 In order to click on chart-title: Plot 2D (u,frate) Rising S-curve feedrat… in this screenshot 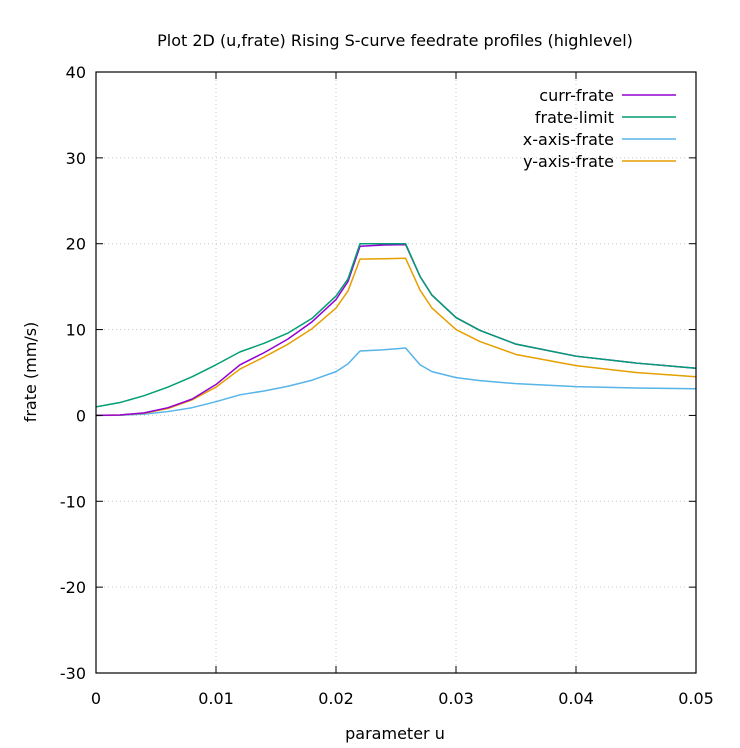, I will do `click(395, 40)`.